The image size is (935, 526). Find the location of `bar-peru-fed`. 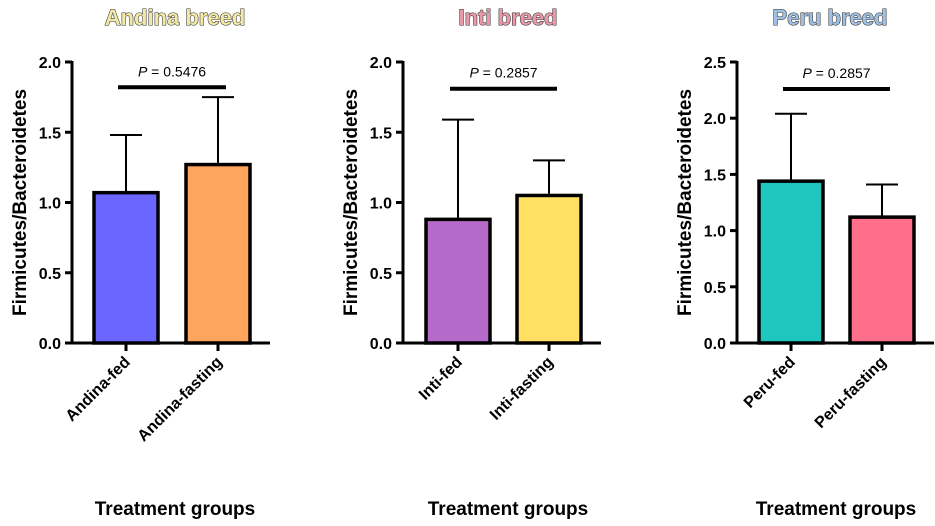

bar-peru-fed is located at coordinates (791, 262).